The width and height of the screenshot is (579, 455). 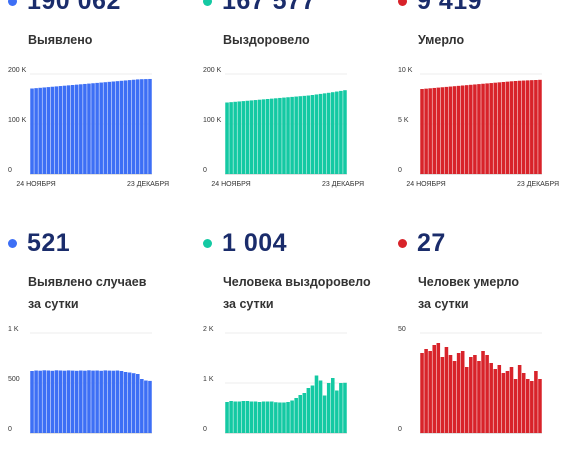 What do you see at coordinates (443, 304) in the screenshot?
I see `stat-label: за сутки` at bounding box center [443, 304].